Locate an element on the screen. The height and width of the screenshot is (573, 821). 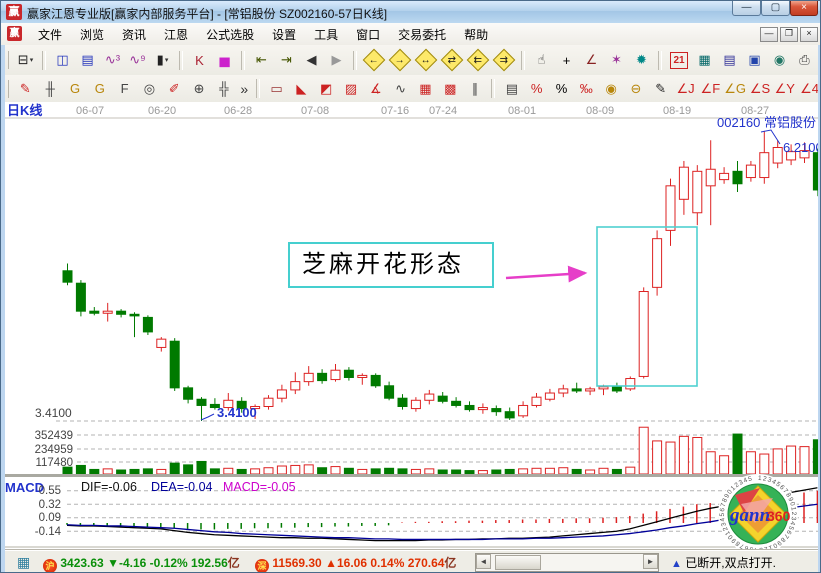
gold-ratio-line-icon: ⊖ is located at coordinates (636, 88).